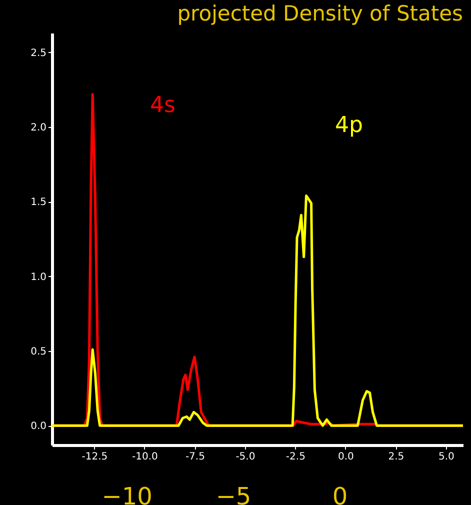  I want to click on x-tick-label: 0.0, so click(346, 457).